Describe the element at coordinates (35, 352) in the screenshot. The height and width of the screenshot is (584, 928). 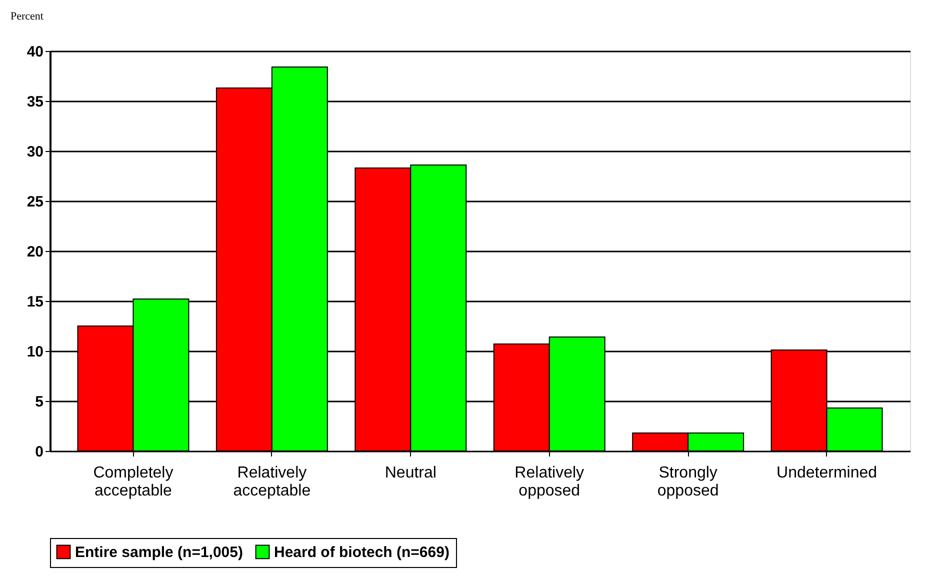
I see `y-tick-label: 10` at that location.